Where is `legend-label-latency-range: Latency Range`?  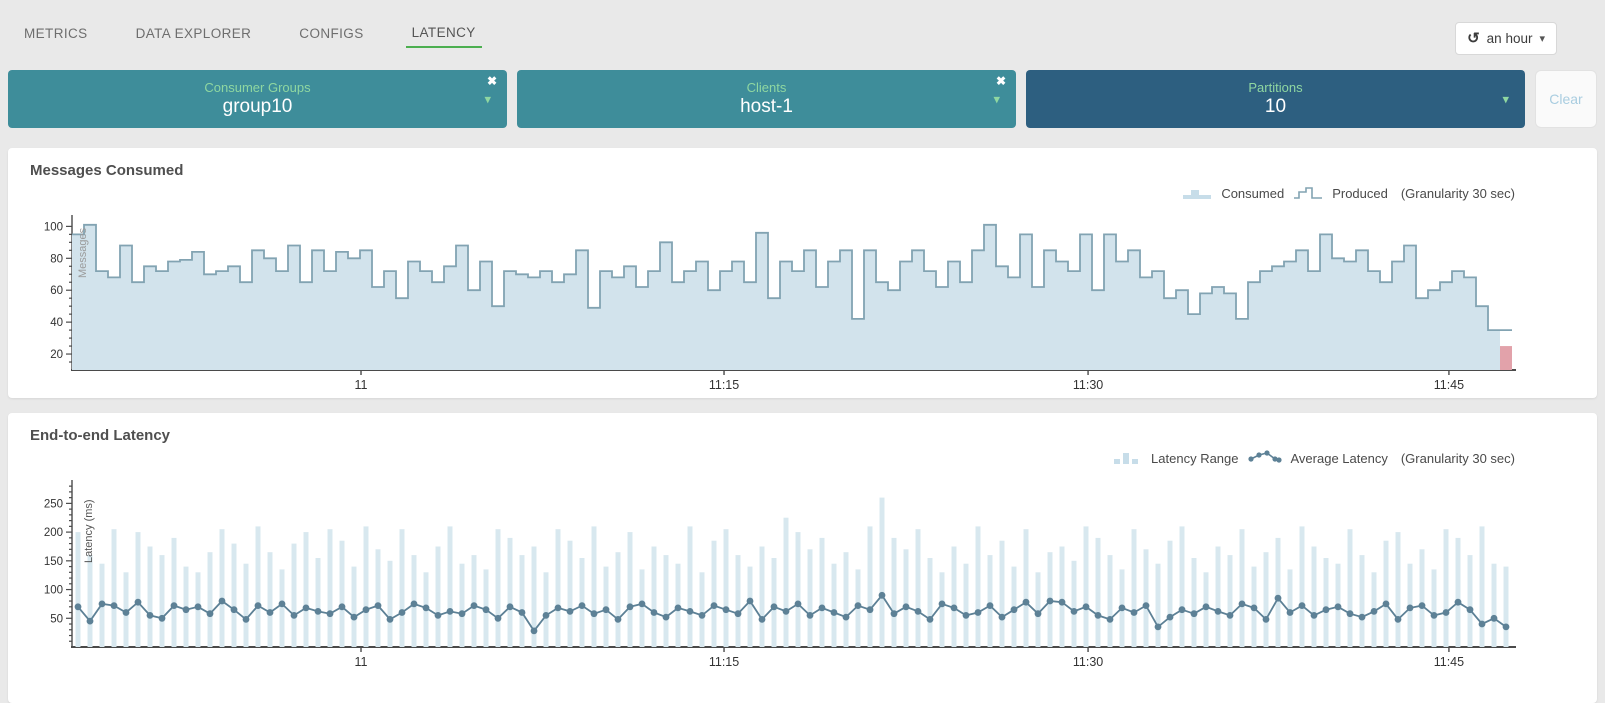
legend-label-latency-range: Latency Range is located at coordinates (1195, 458).